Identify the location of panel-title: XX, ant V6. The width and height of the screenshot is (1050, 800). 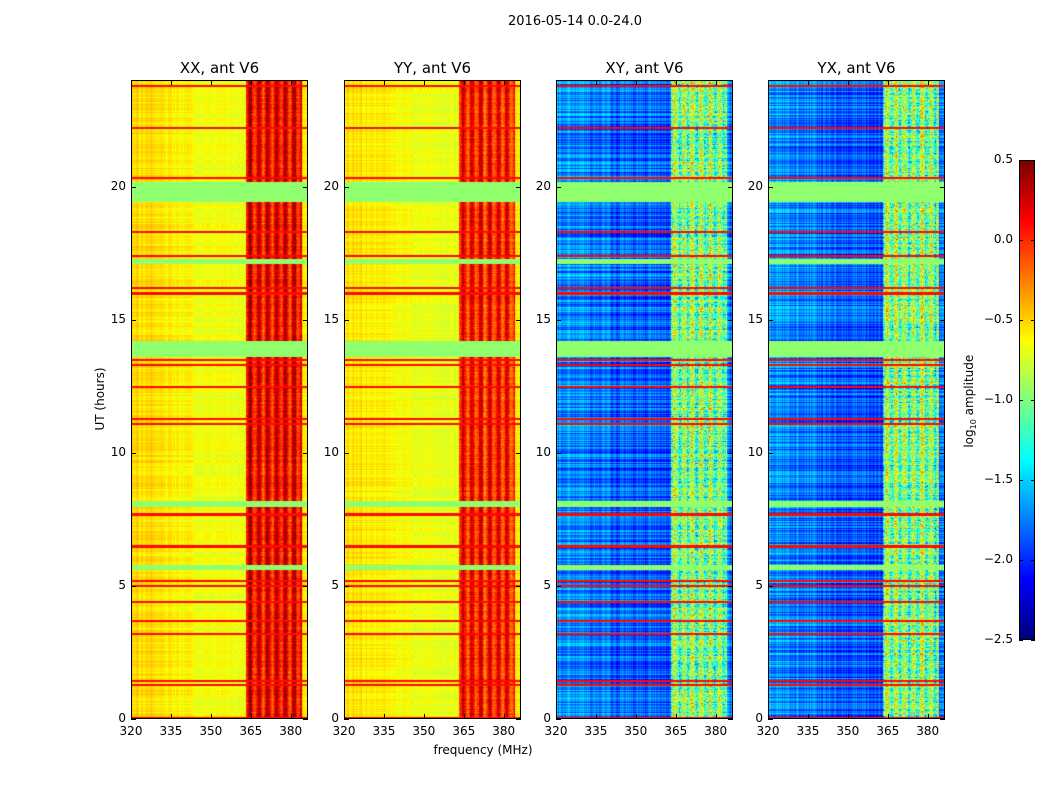
(219, 68).